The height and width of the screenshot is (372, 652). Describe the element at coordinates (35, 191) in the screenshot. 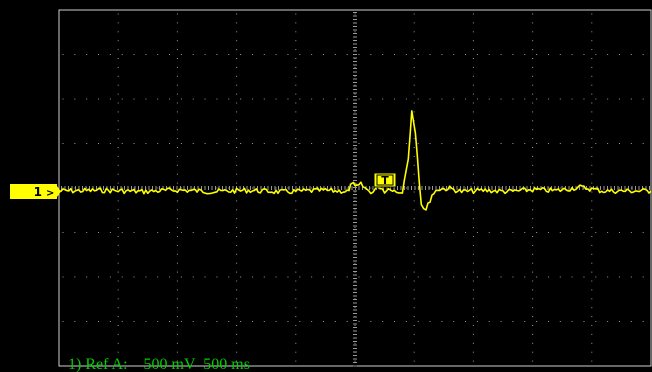

I see `channel-1-marker: 1 >` at that location.